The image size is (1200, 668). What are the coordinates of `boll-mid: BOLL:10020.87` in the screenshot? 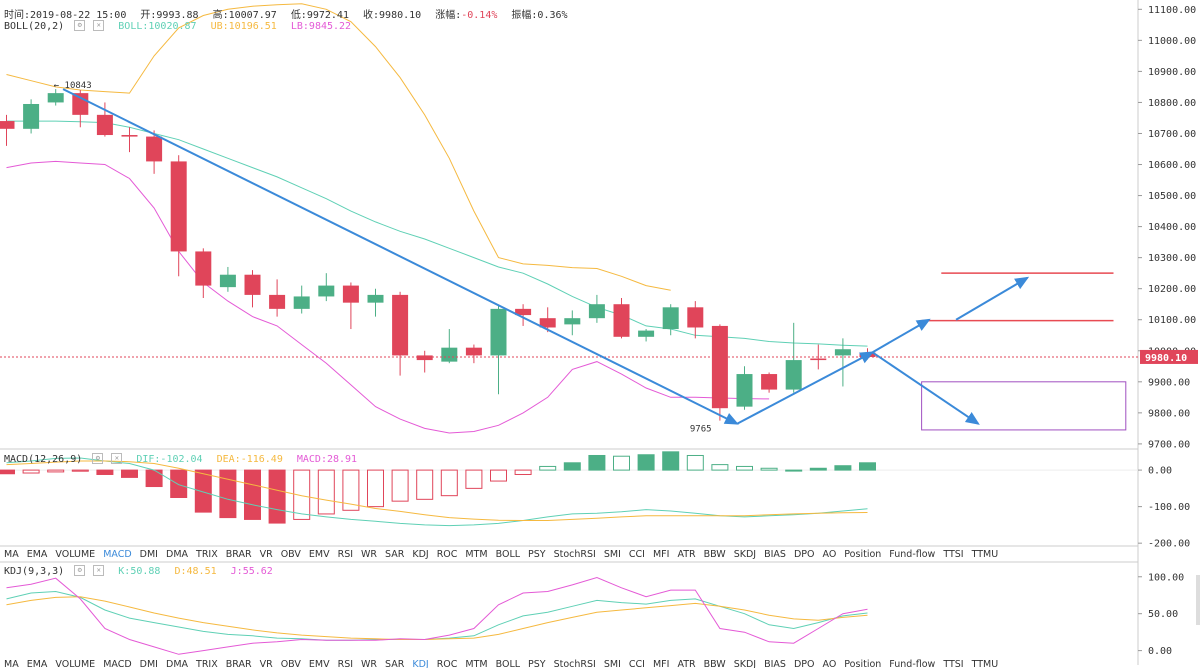 It's located at (157, 26).